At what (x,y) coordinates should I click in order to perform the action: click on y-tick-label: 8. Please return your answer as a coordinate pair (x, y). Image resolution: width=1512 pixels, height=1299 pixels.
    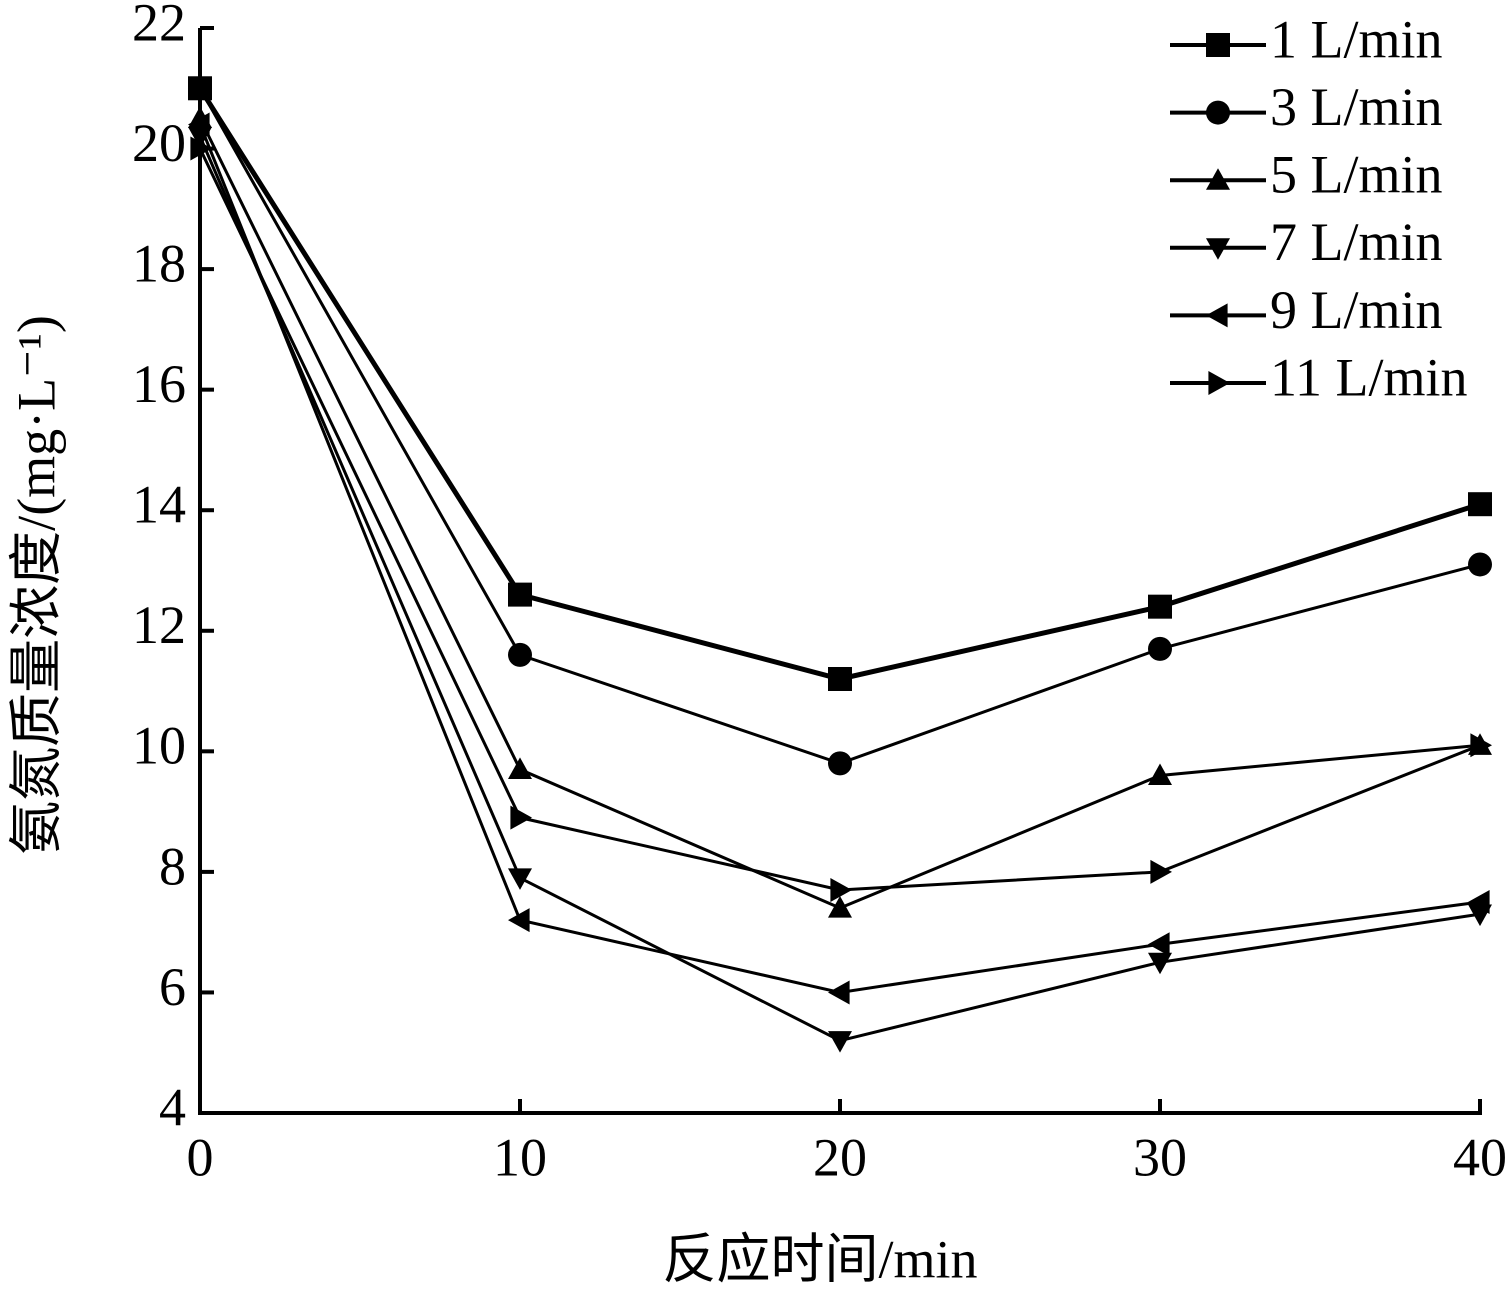
    Looking at the image, I should click on (172, 866).